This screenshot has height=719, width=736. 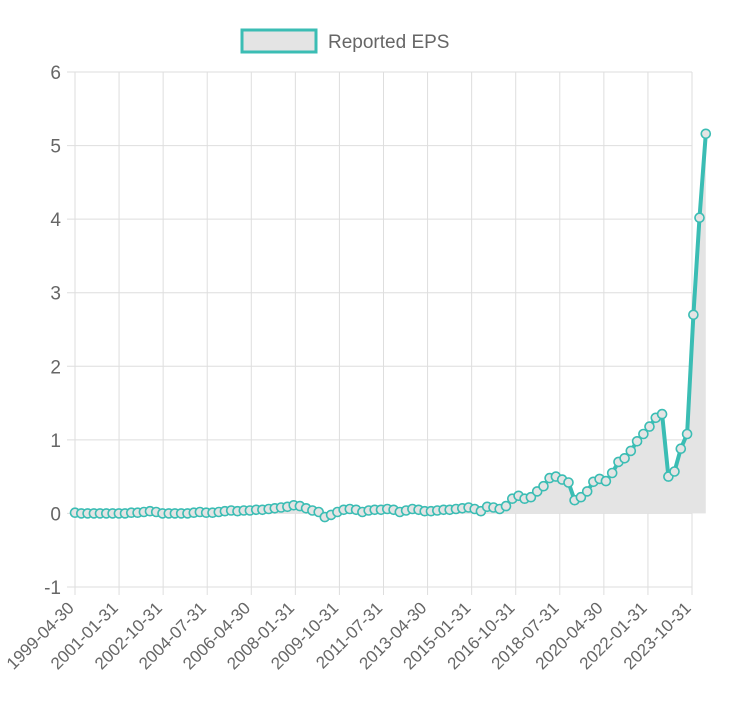 I want to click on legend: Reported EPS, so click(x=344, y=41).